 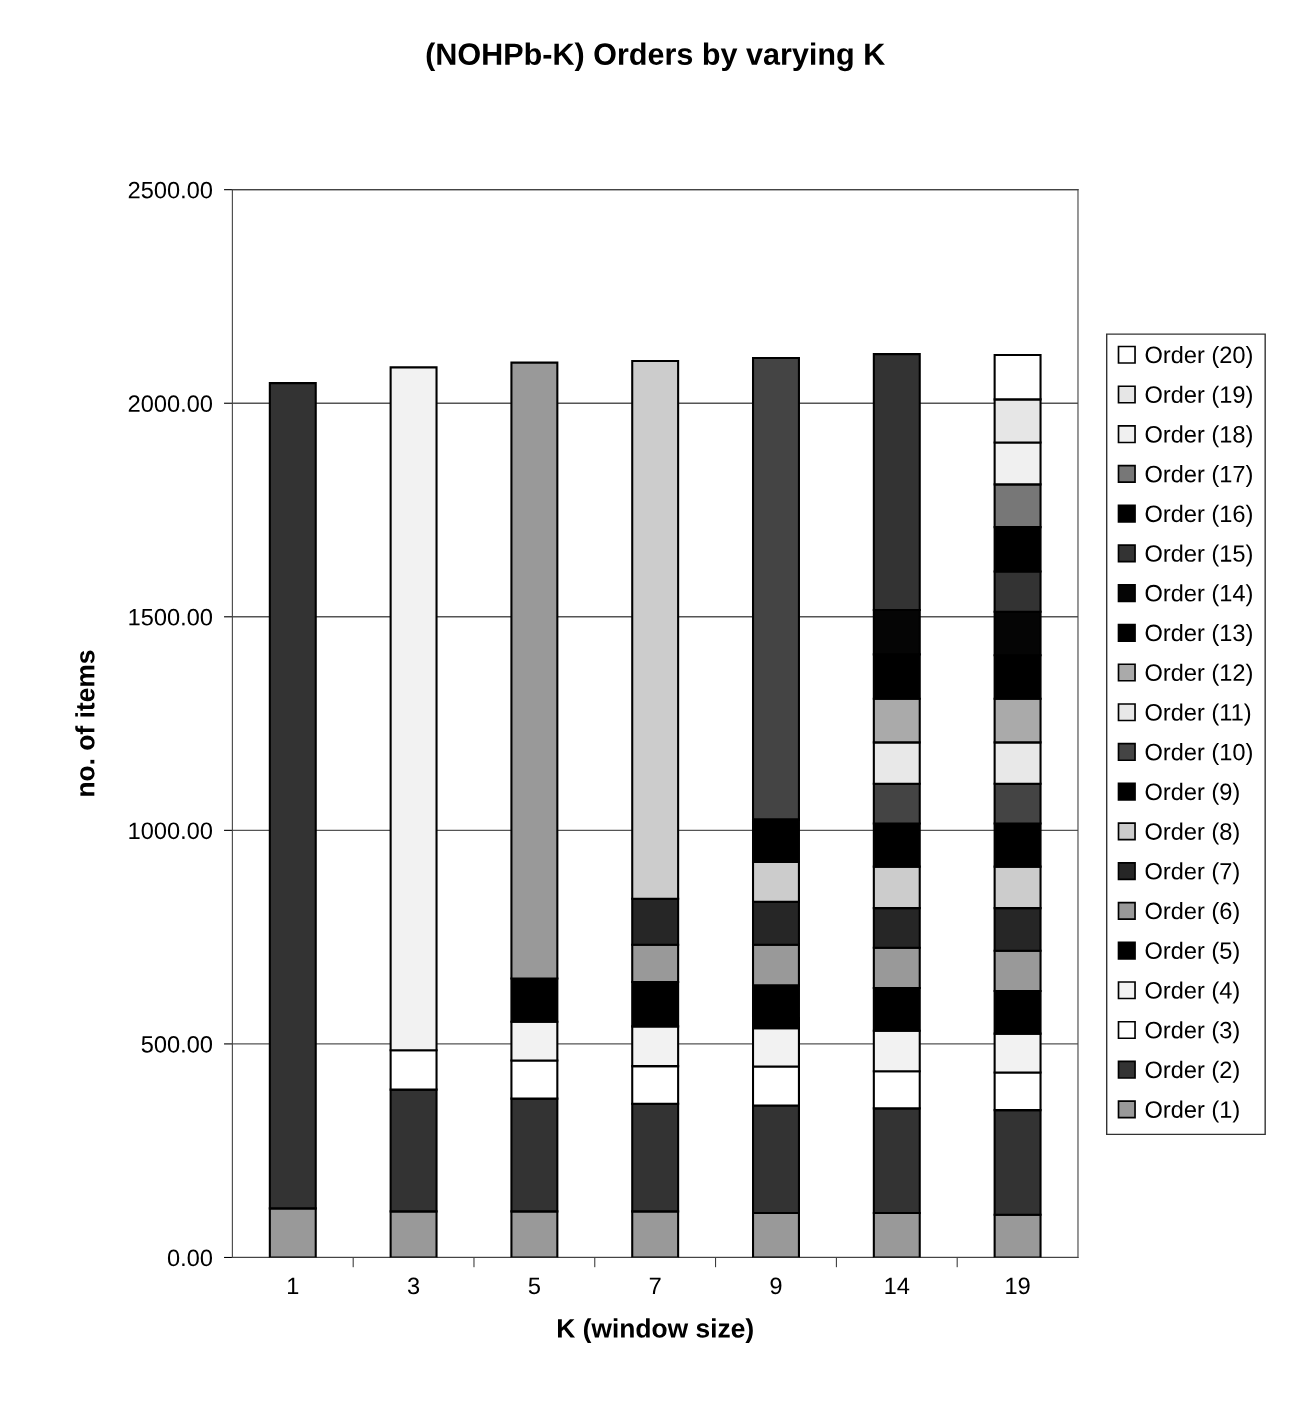 I want to click on x-tick-label: 9, so click(x=776, y=1286).